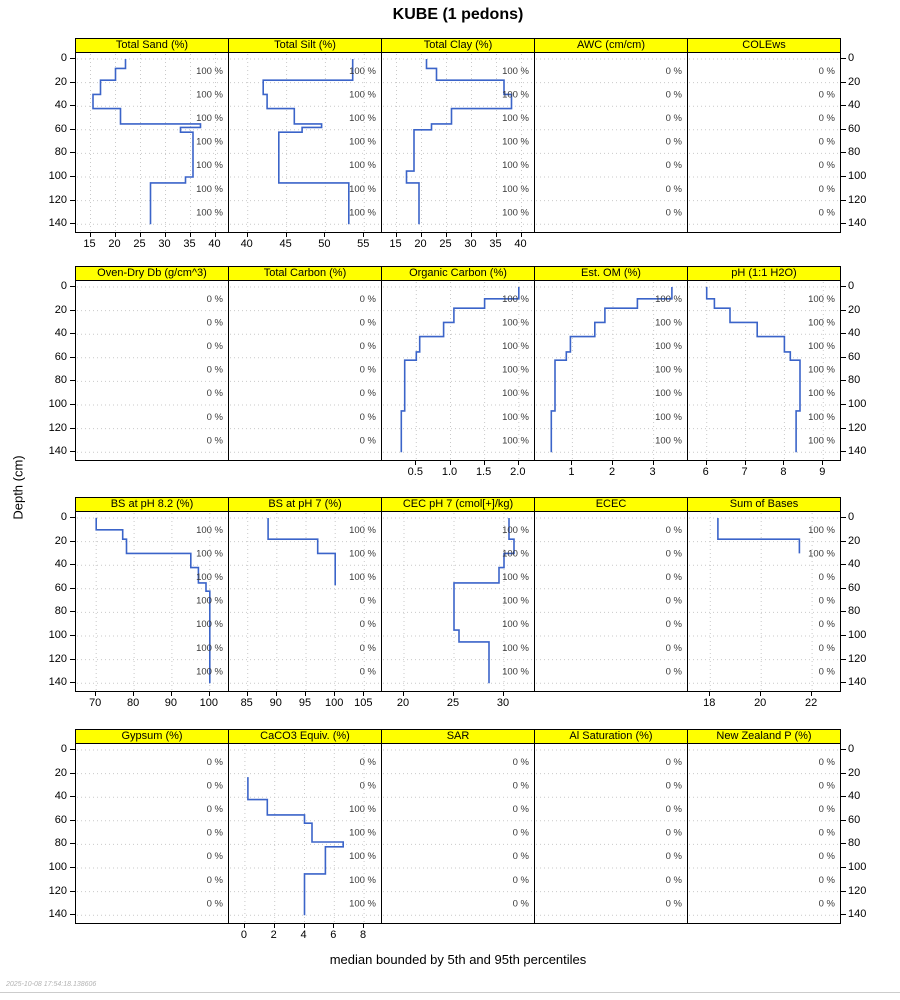 The image size is (900, 1000). What do you see at coordinates (139, 244) in the screenshot?
I see `x-tick-label: 25` at bounding box center [139, 244].